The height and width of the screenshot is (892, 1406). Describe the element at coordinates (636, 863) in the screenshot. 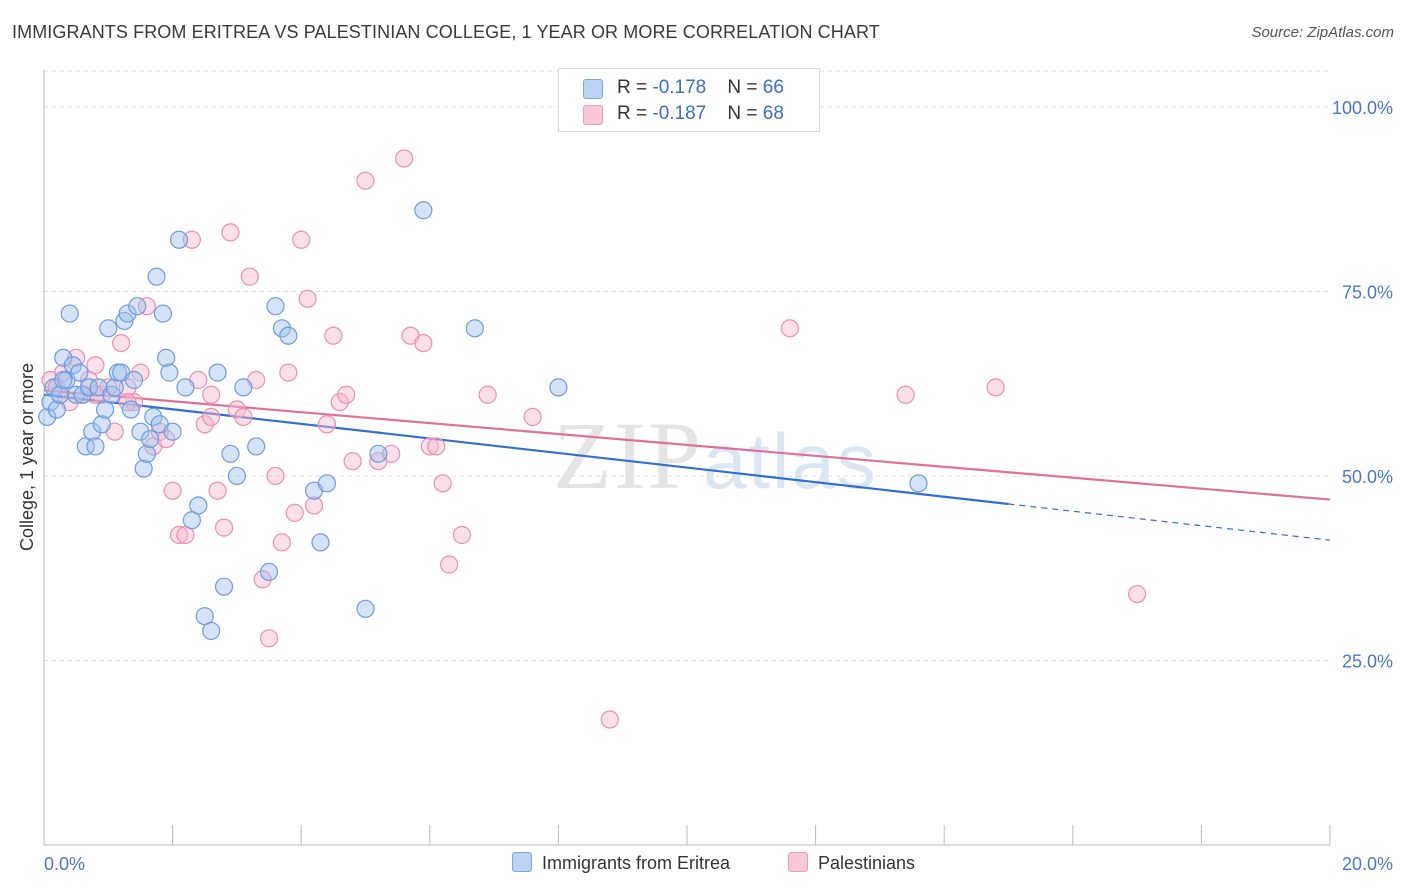

I see `bottom-legend-label-eritrea: Immigrants from Eritrea` at that location.